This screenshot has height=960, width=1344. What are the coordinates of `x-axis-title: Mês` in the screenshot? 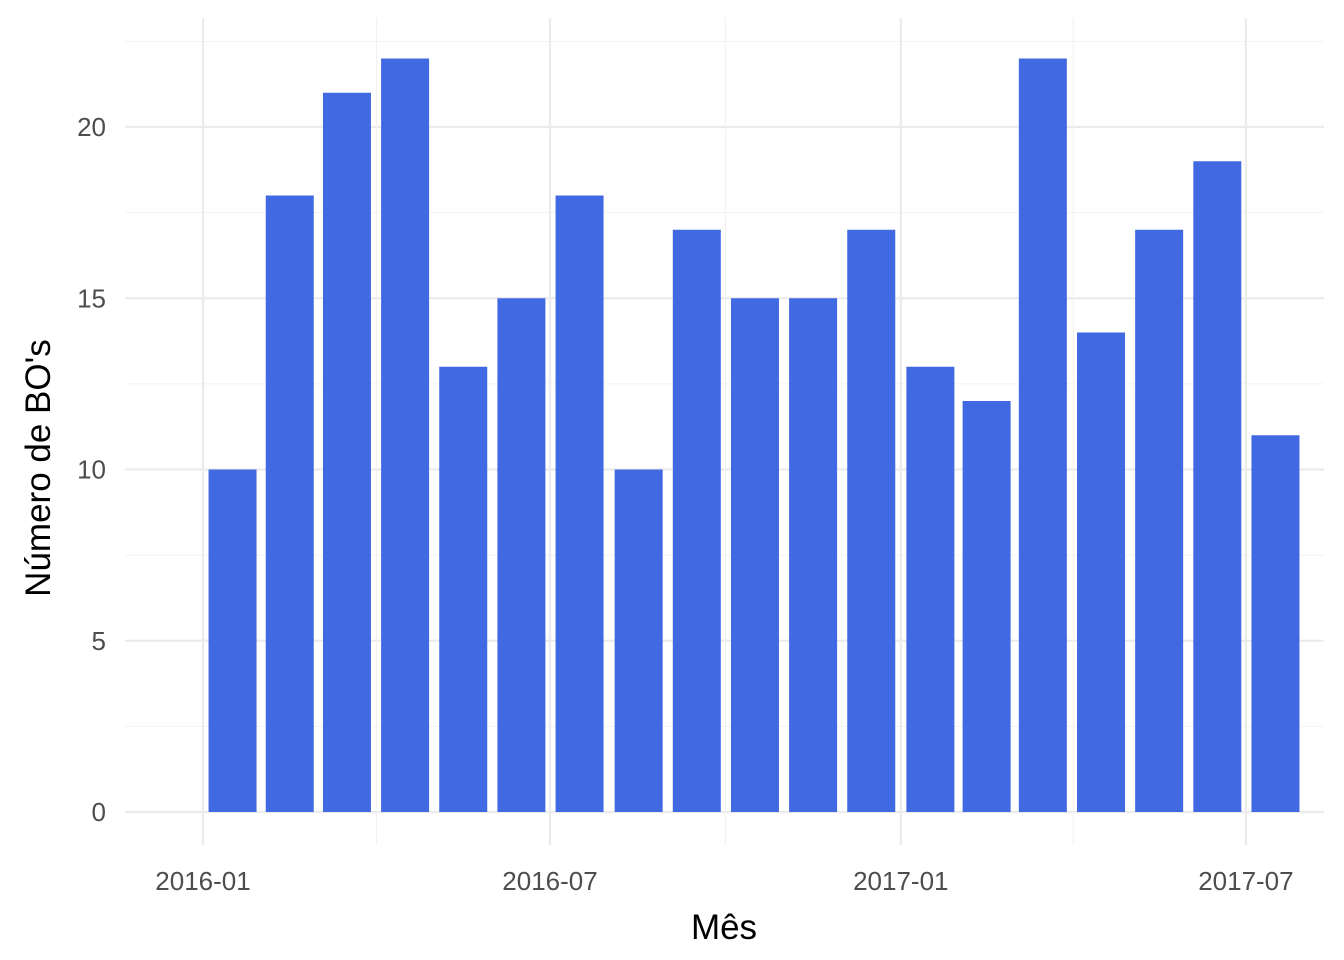 It's located at (724, 927).